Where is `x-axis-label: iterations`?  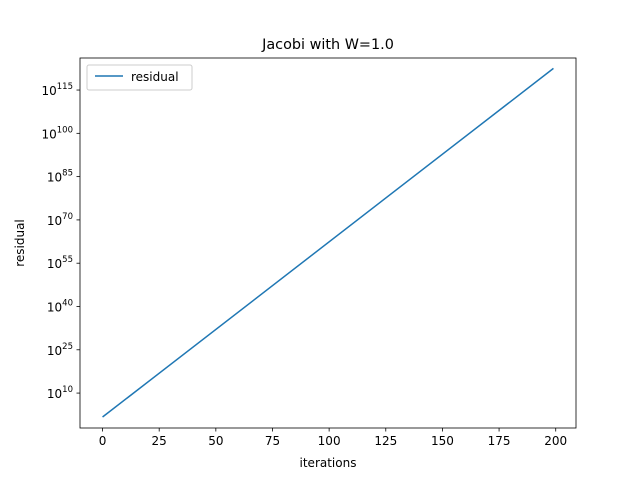
x-axis-label: iterations is located at coordinates (328, 463).